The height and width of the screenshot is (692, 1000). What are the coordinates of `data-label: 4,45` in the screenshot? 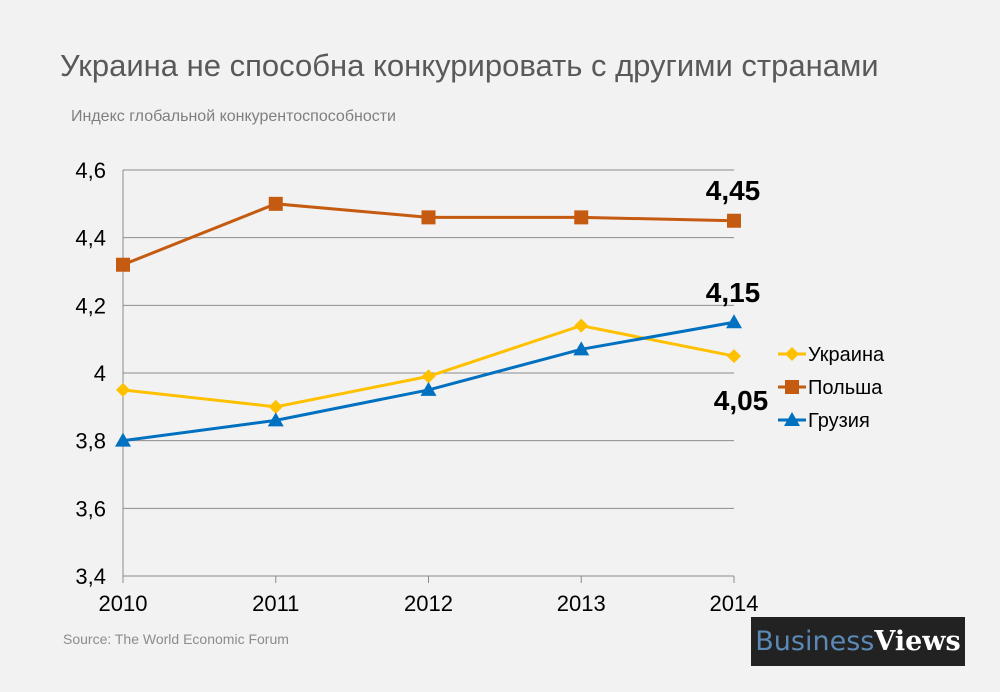 It's located at (733, 190).